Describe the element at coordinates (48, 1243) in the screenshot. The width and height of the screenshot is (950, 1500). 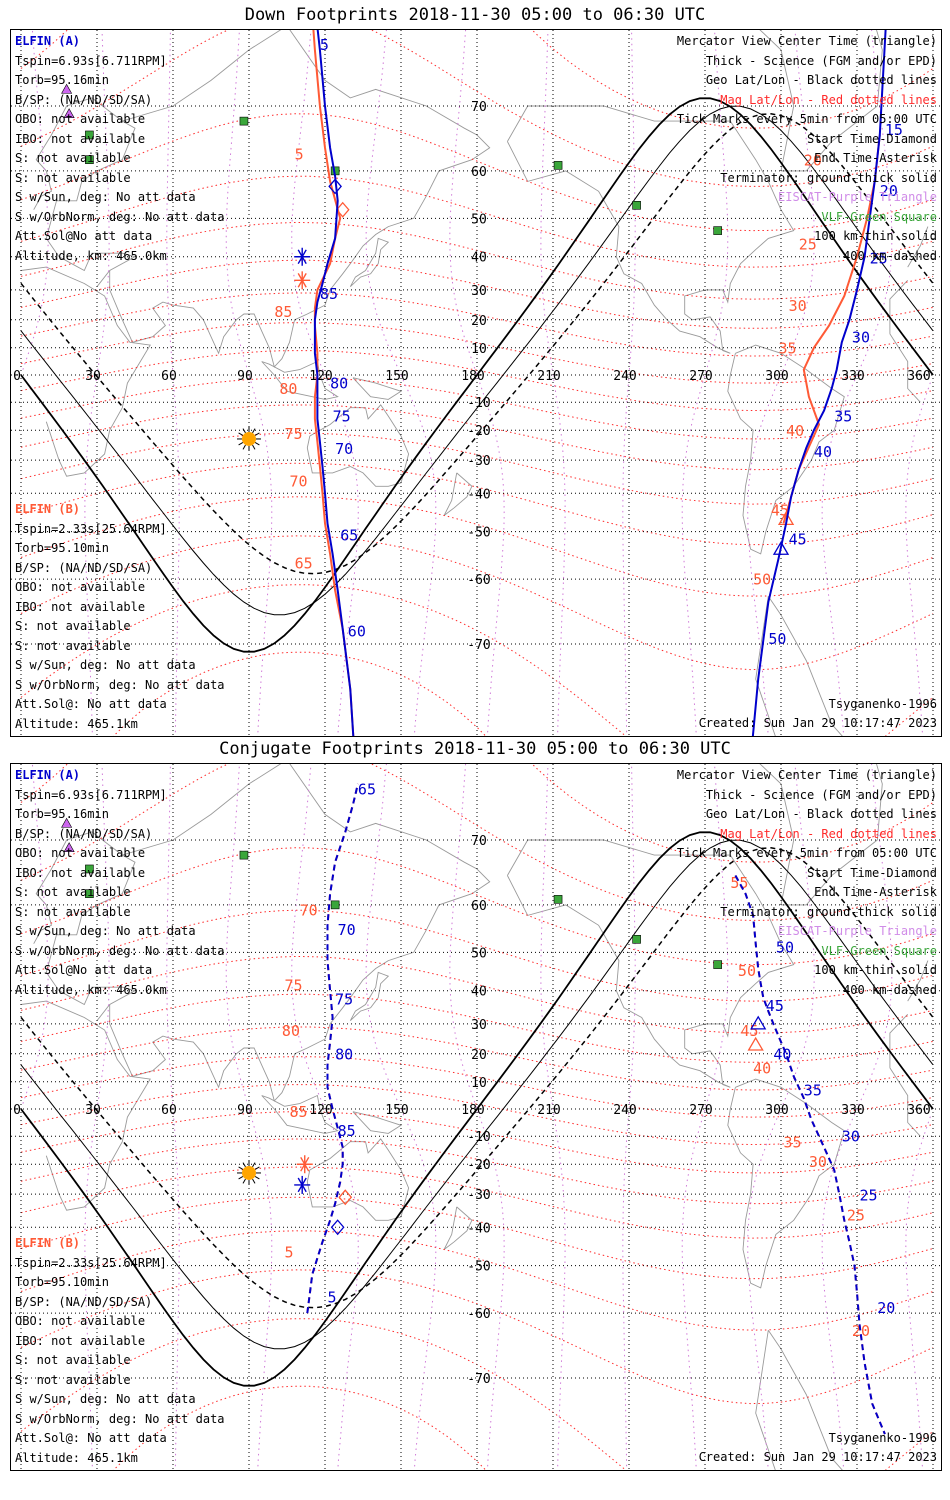
I see `elfin-b-label: ELFIN (B)` at that location.